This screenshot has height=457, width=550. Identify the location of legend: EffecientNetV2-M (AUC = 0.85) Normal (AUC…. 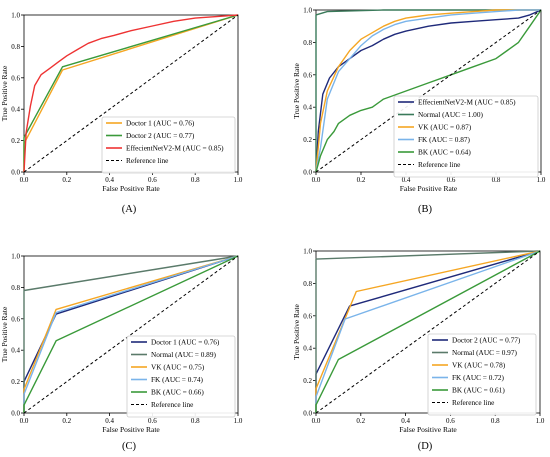
(466, 136).